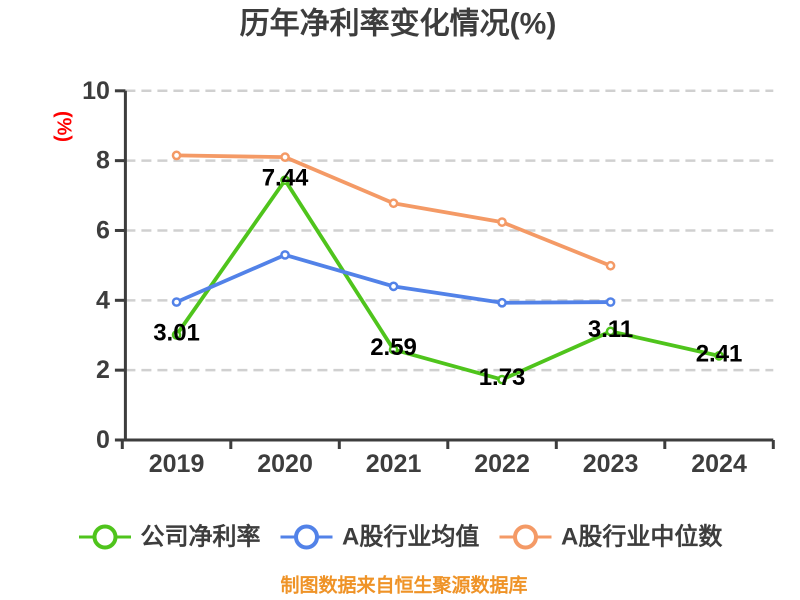  I want to click on data-label: 7.44, so click(285, 178).